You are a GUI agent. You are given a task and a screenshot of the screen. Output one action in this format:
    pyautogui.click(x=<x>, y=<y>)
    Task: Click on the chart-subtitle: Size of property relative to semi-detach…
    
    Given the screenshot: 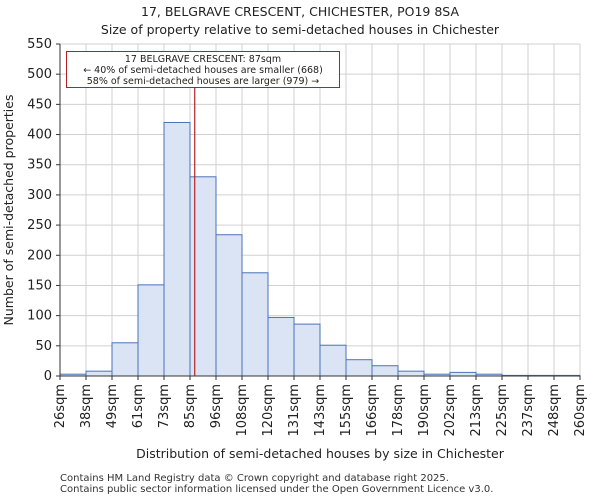 What is the action you would take?
    pyautogui.click(x=300, y=29)
    